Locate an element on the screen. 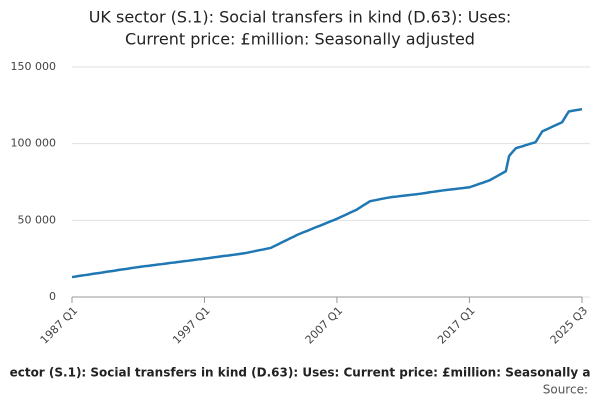  x-tick-label: 2007 Q1 is located at coordinates (324, 325).